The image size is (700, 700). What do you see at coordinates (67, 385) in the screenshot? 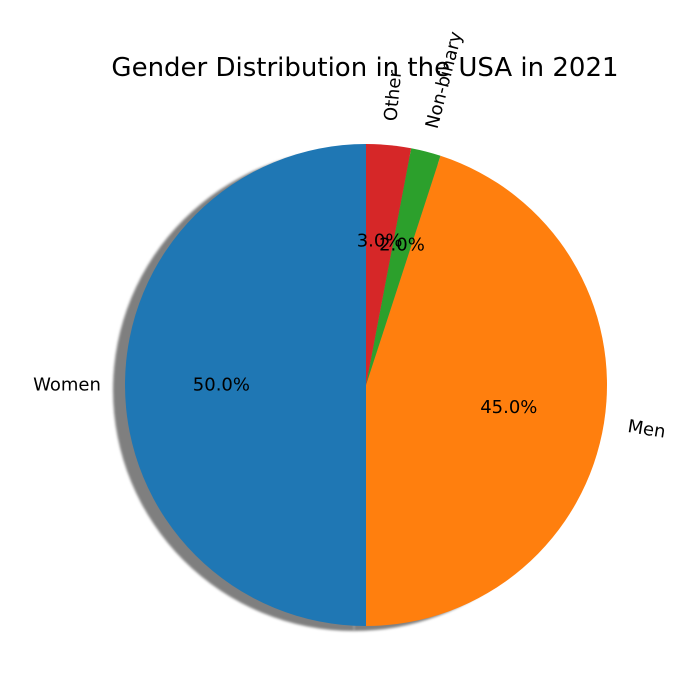
I see `pie-label-women: Women` at bounding box center [67, 385].